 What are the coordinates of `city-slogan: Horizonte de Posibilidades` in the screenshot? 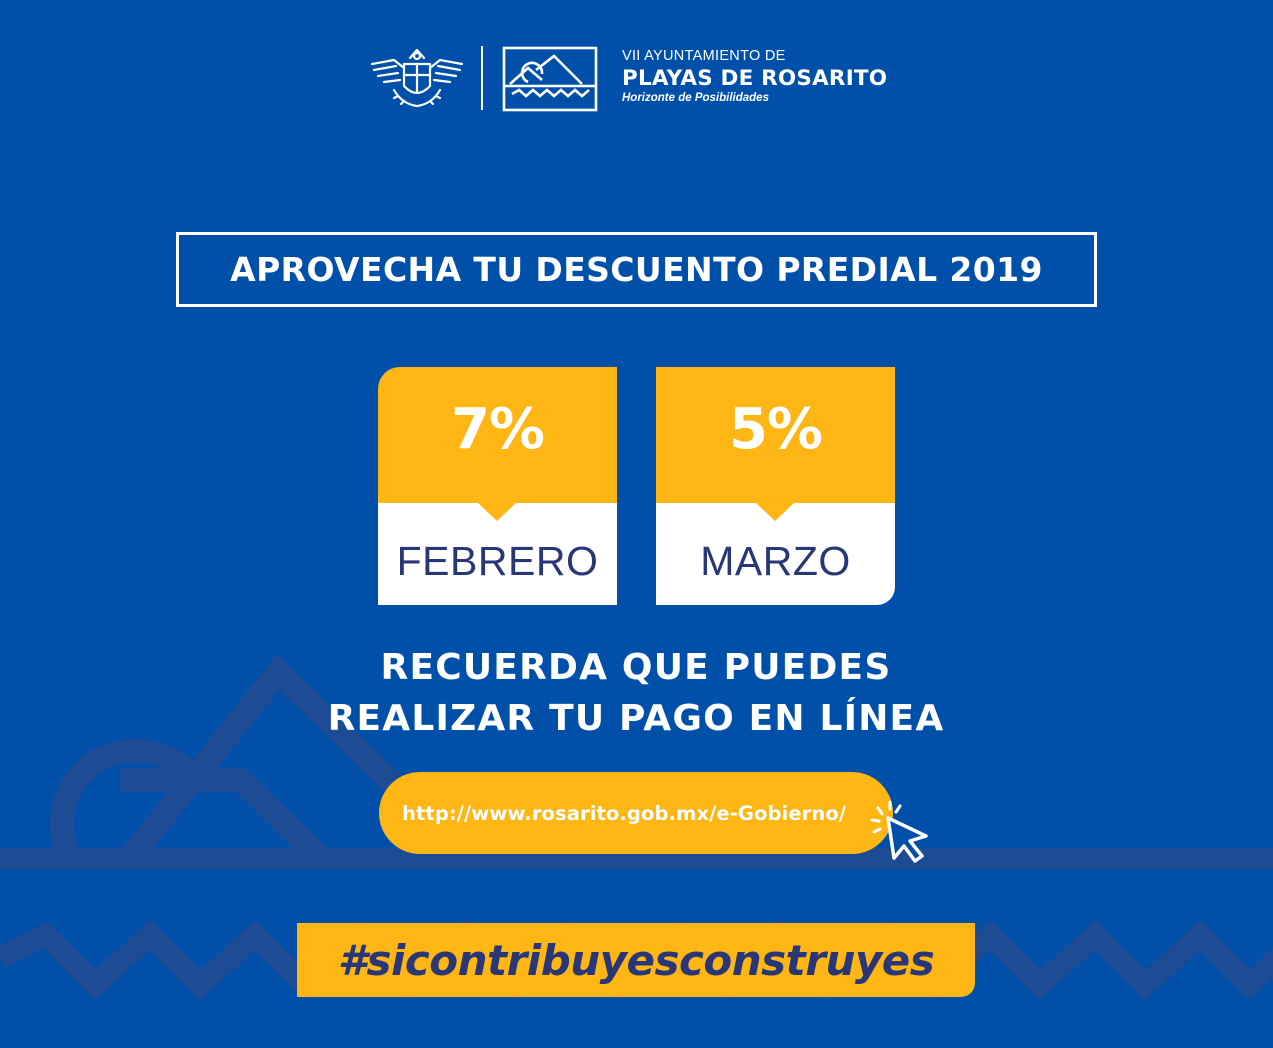 It's located at (695, 98).